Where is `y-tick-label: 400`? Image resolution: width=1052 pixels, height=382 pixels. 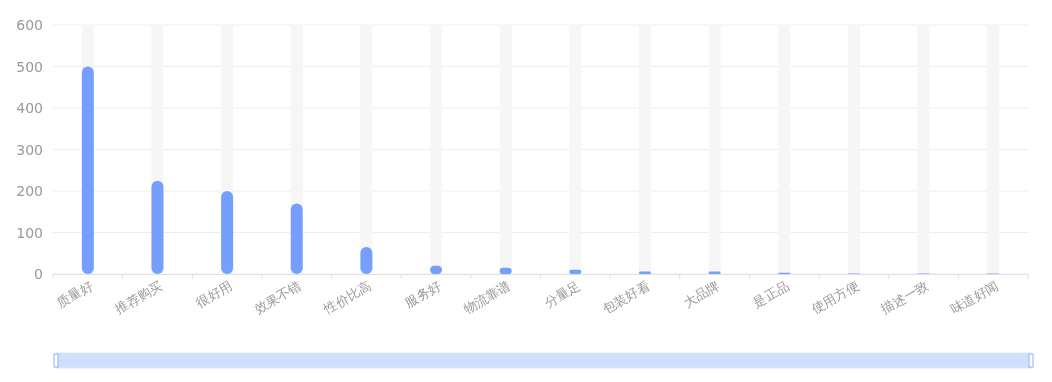 y-tick-label: 400 is located at coordinates (29, 108).